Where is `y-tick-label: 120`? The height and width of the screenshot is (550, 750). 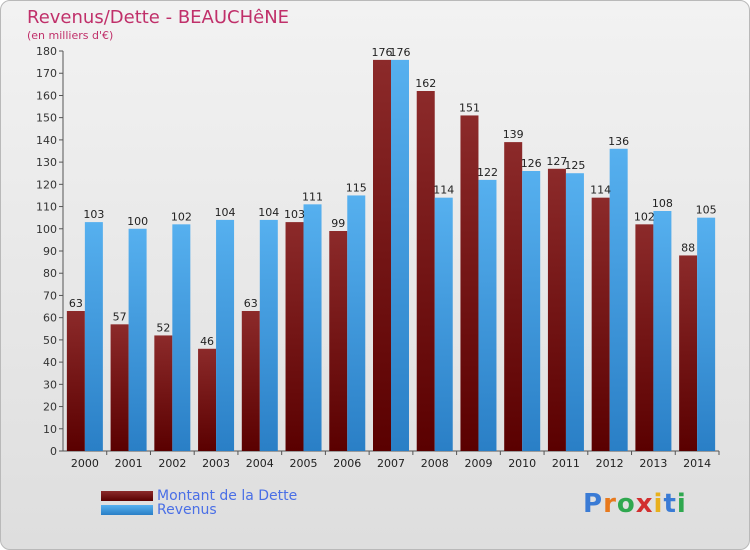
y-tick-label: 120 is located at coordinates (46, 184).